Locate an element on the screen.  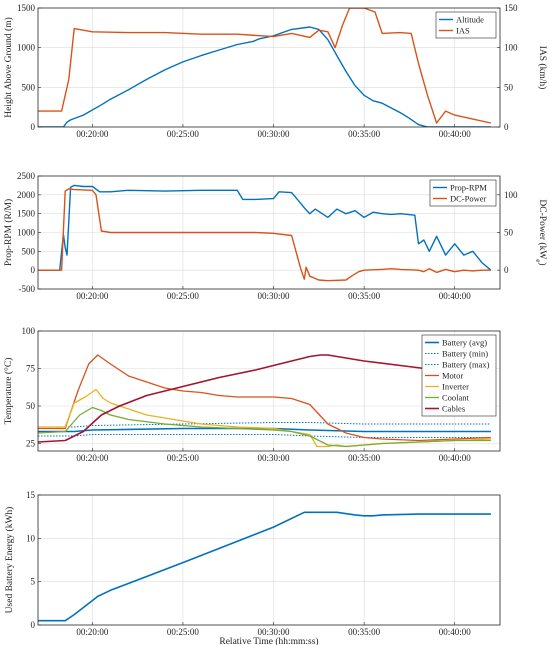
legend-label: Prop-RPM is located at coordinates (468, 188).